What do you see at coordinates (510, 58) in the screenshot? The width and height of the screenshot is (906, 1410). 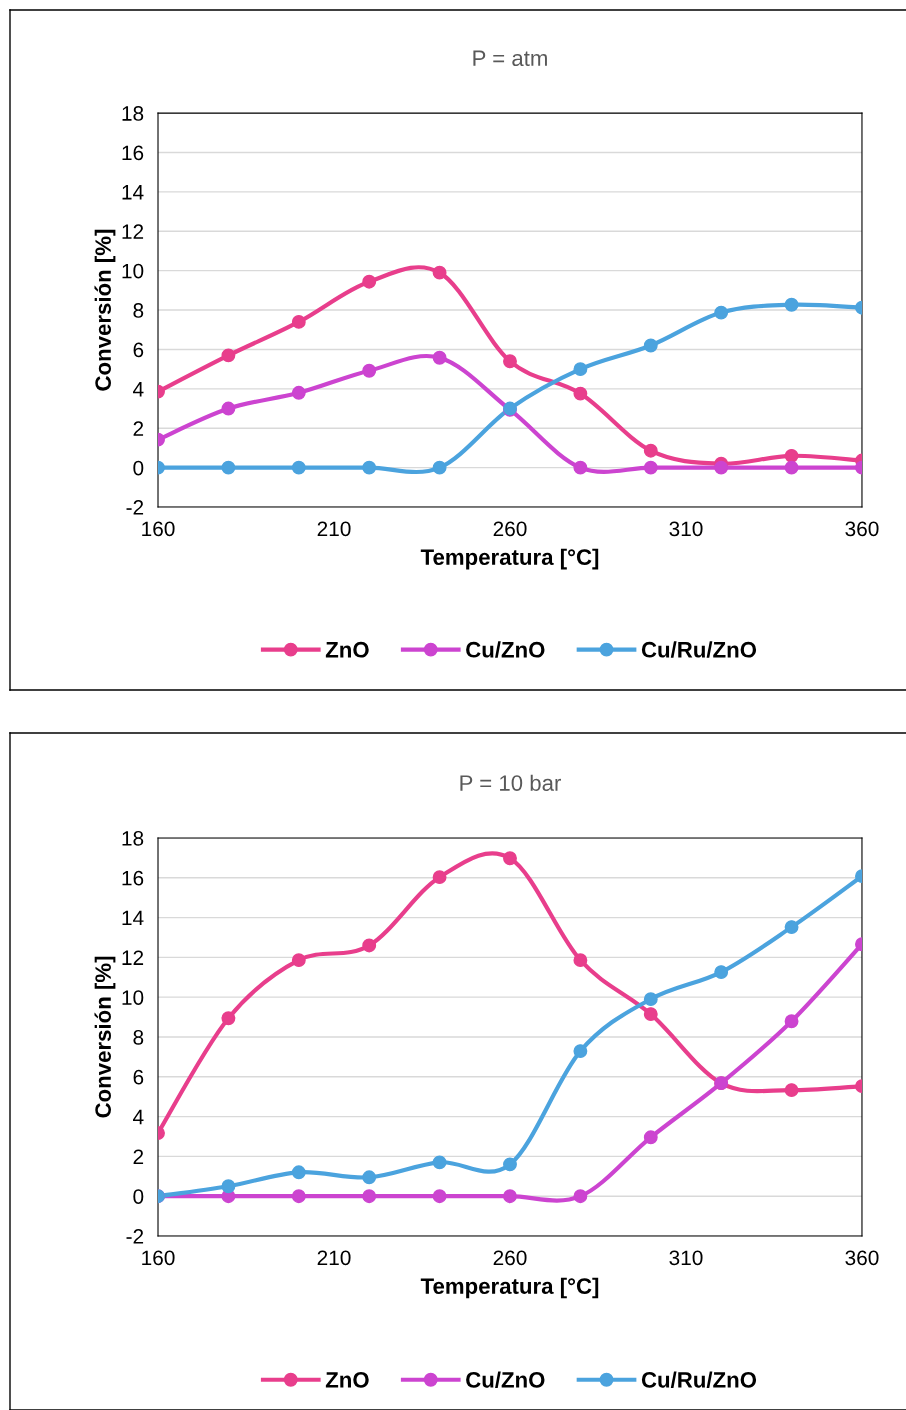 I see `chart-title: P = atm` at bounding box center [510, 58].